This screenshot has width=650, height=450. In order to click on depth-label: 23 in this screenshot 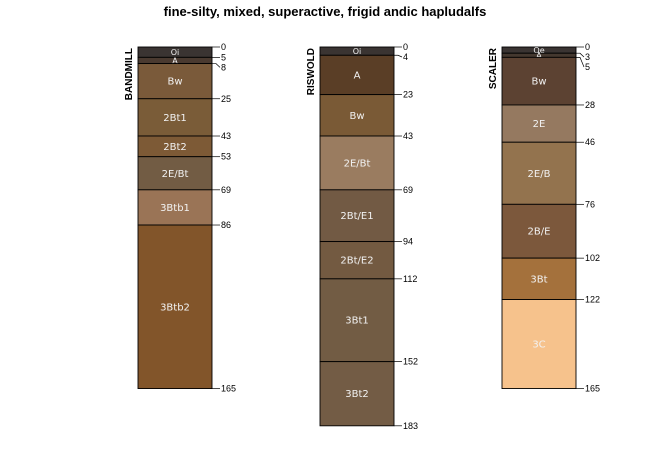, I will do `click(408, 95)`.